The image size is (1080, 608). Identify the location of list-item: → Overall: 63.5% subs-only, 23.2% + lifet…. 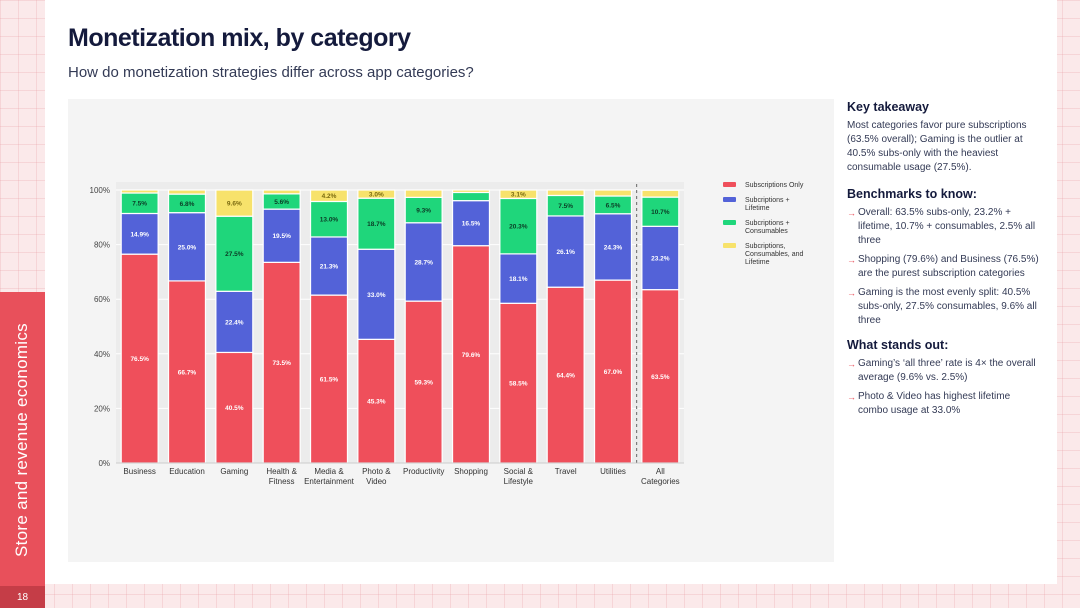
(944, 227).